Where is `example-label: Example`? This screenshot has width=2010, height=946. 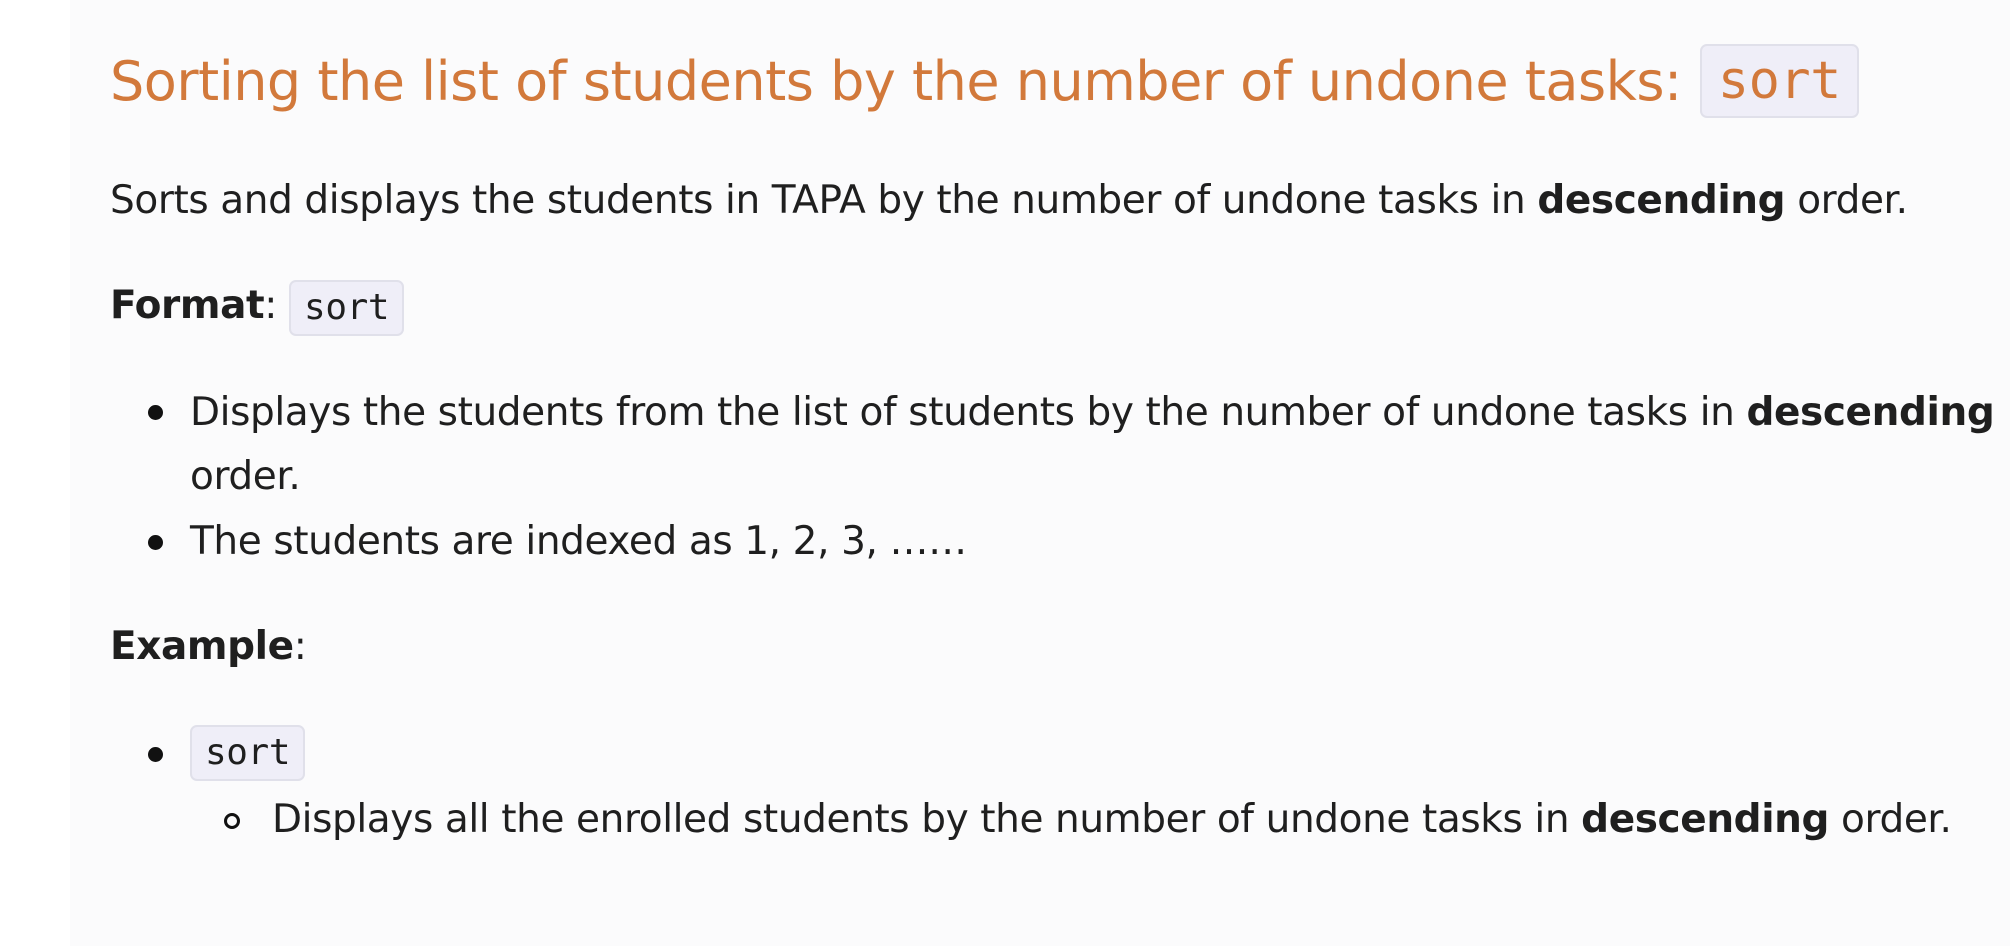
example-label: Example is located at coordinates (202, 646).